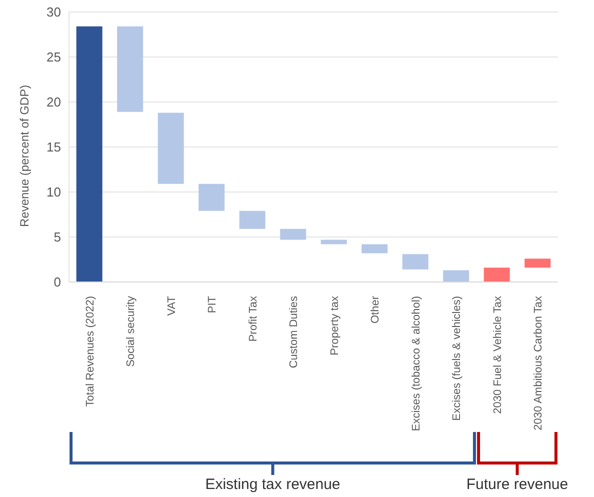 The image size is (594, 497). I want to click on x-tick-label: Total Revenues (2022), so click(90, 351).